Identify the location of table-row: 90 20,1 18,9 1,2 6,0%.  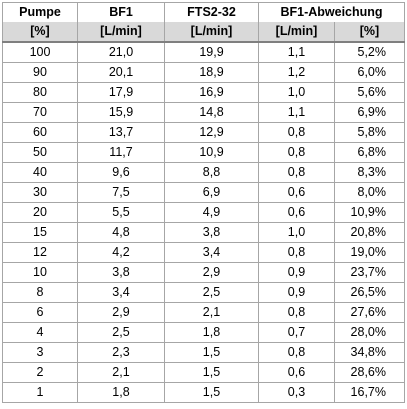
(203, 72).